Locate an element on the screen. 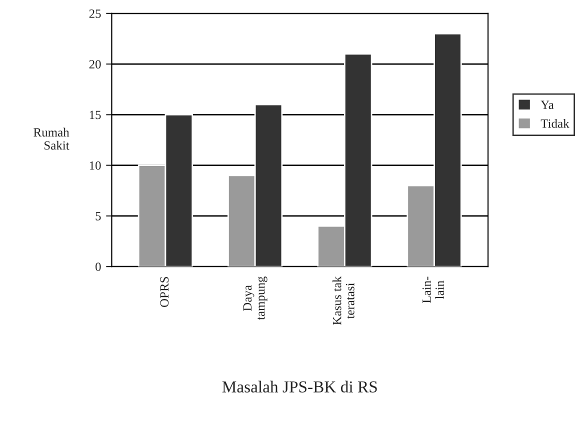  legend-label: Tidak is located at coordinates (555, 123).